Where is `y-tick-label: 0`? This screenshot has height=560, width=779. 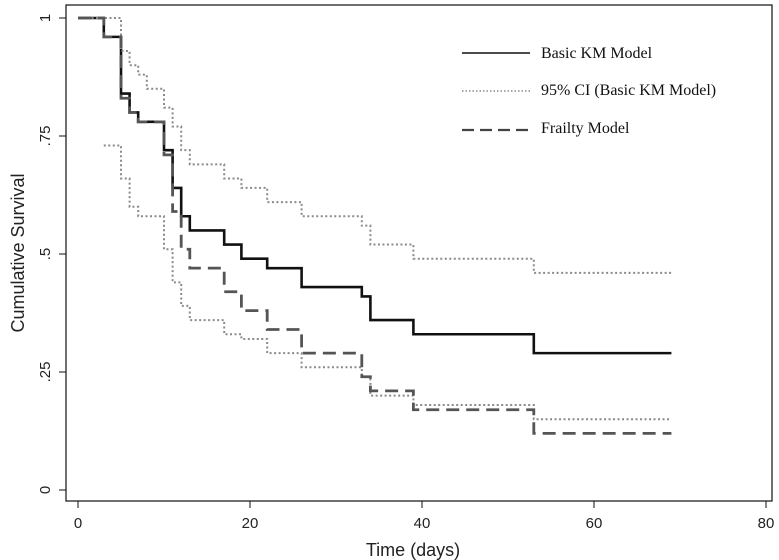 y-tick-label: 0 is located at coordinates (45, 490).